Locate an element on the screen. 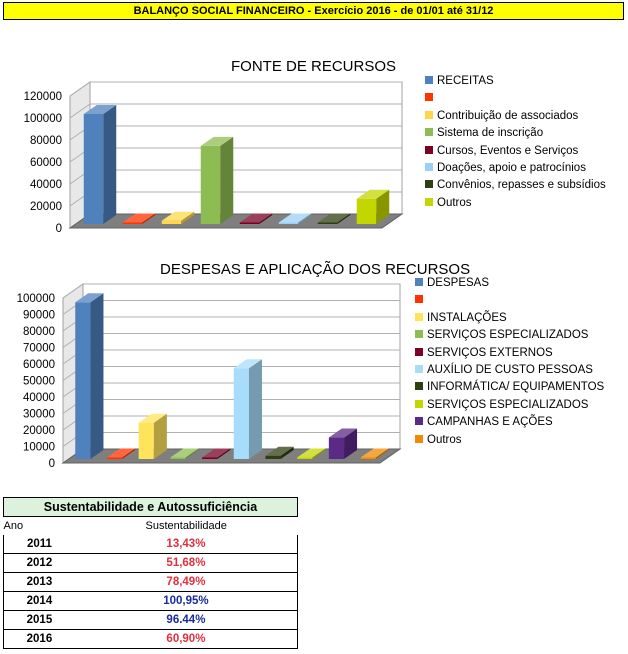 This screenshot has height=654, width=628. sustainability-cell: 78,49% is located at coordinates (186, 582).